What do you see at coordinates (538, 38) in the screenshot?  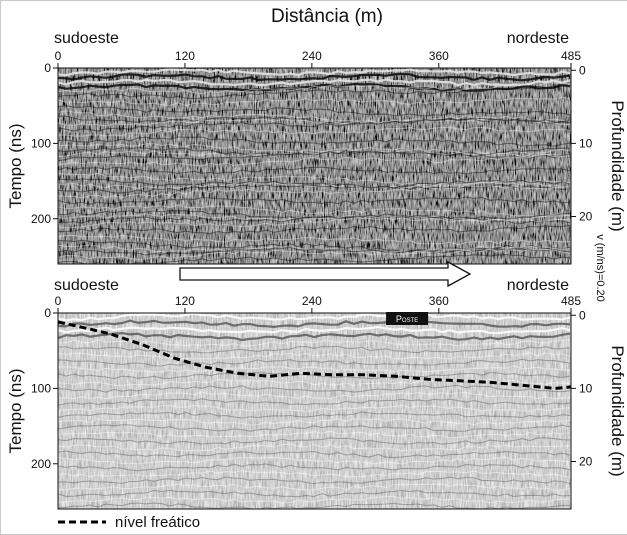 I see `top-right-end-label: nordeste` at bounding box center [538, 38].